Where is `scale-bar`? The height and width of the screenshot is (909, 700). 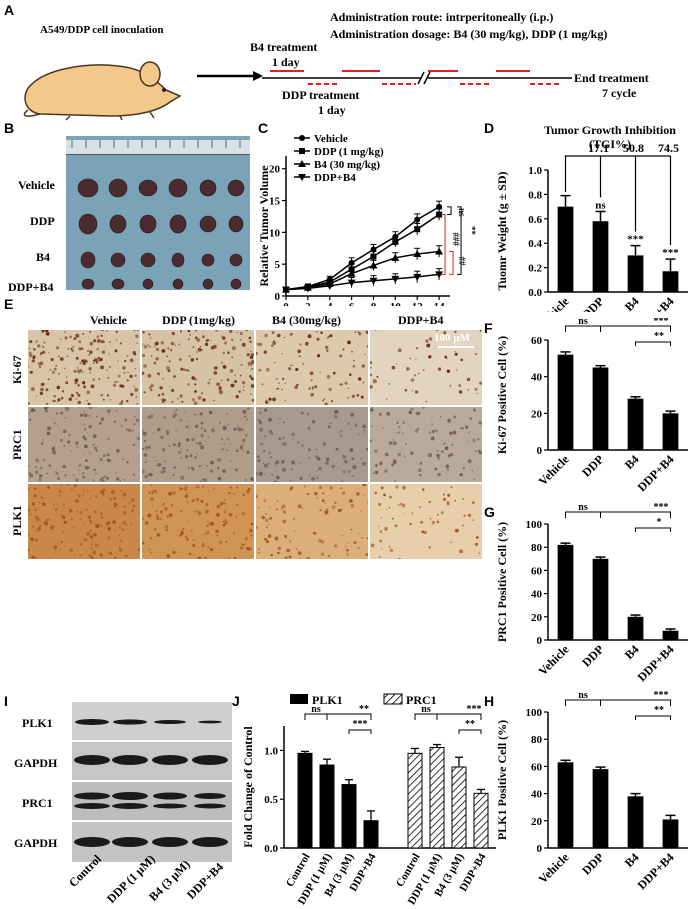
scale-bar is located at coordinates (456, 347).